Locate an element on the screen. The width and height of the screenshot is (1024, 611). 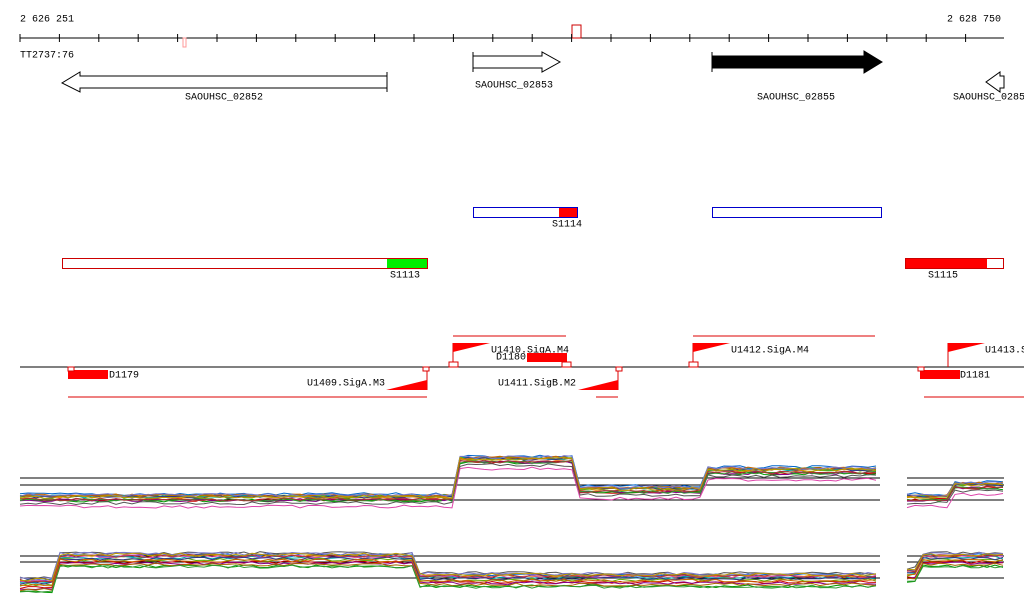
gene-label: SAOUHSC_02853 is located at coordinates (514, 86).